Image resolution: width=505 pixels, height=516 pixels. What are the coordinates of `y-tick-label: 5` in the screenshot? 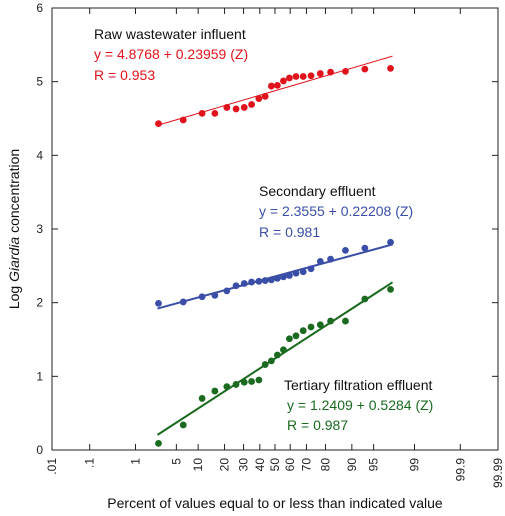 It's located at (39, 82).